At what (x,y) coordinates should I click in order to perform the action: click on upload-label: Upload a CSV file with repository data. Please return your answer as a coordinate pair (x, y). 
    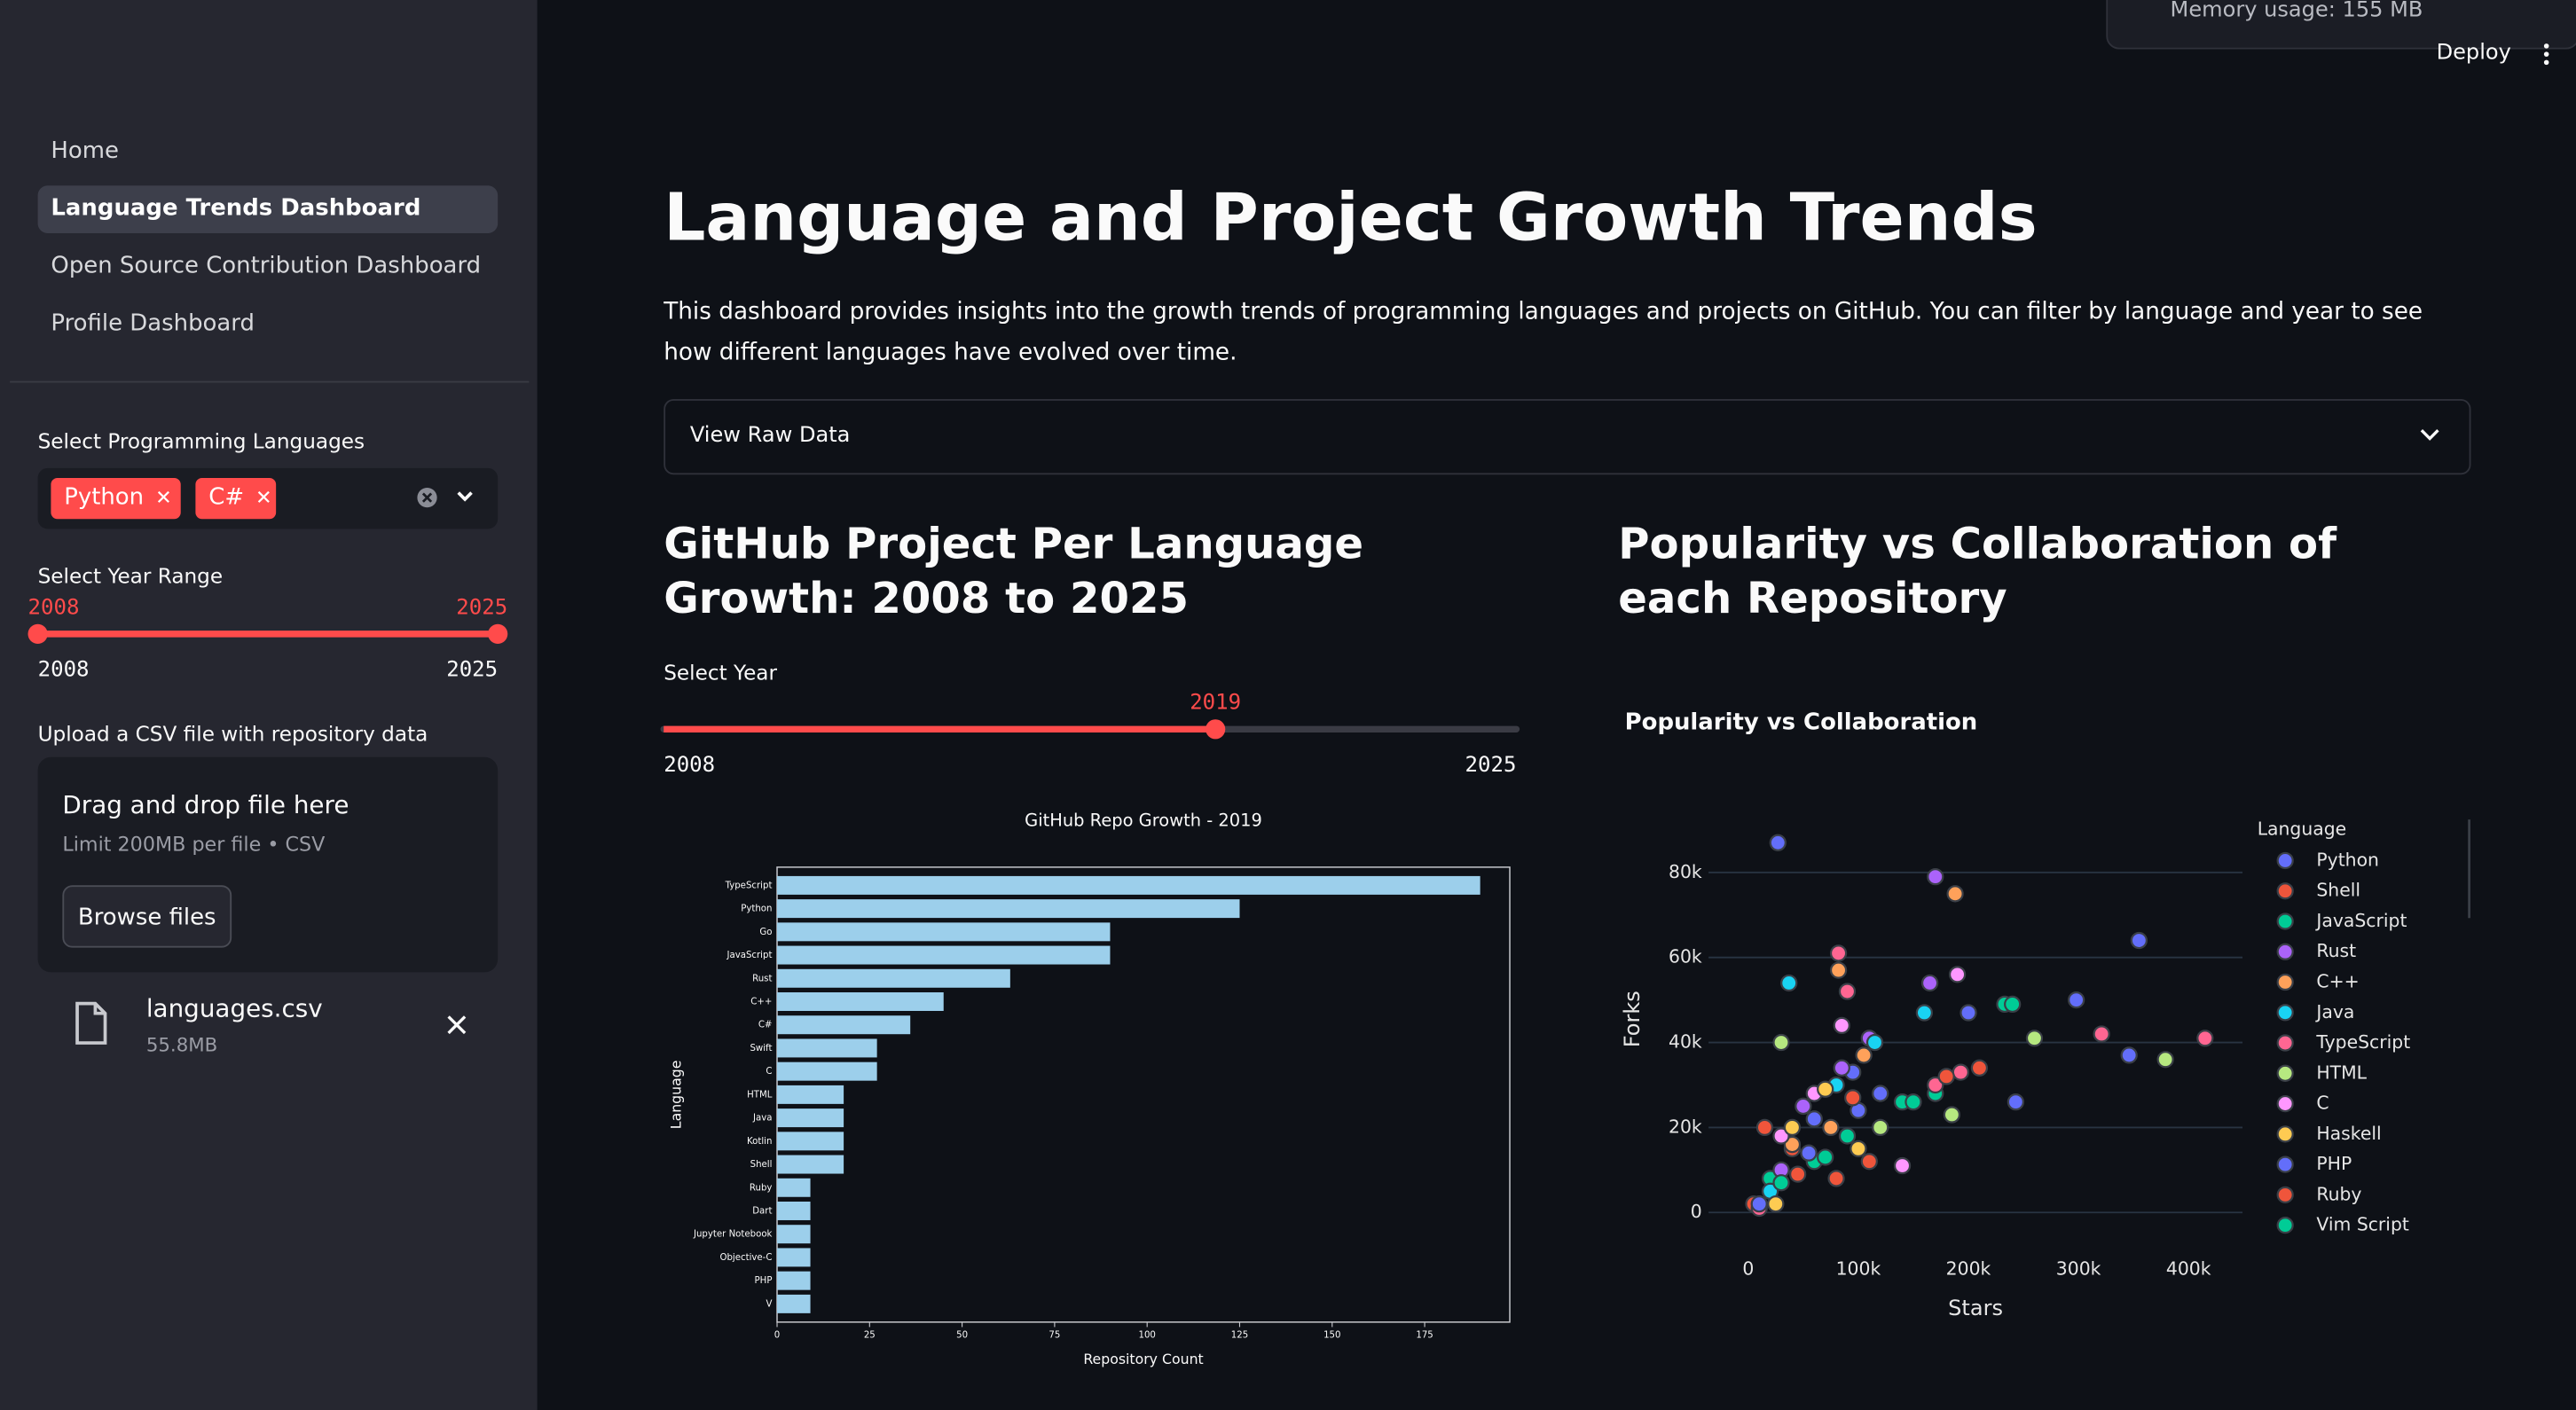
    Looking at the image, I should click on (232, 733).